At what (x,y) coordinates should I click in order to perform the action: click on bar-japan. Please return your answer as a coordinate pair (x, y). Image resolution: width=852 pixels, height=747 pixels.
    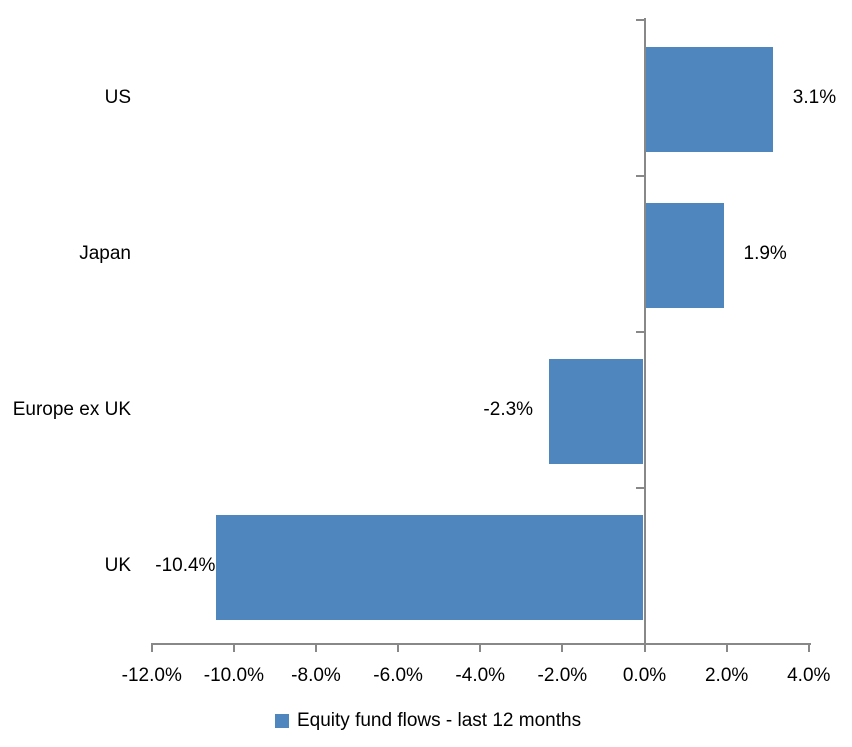
    Looking at the image, I should click on (684, 255).